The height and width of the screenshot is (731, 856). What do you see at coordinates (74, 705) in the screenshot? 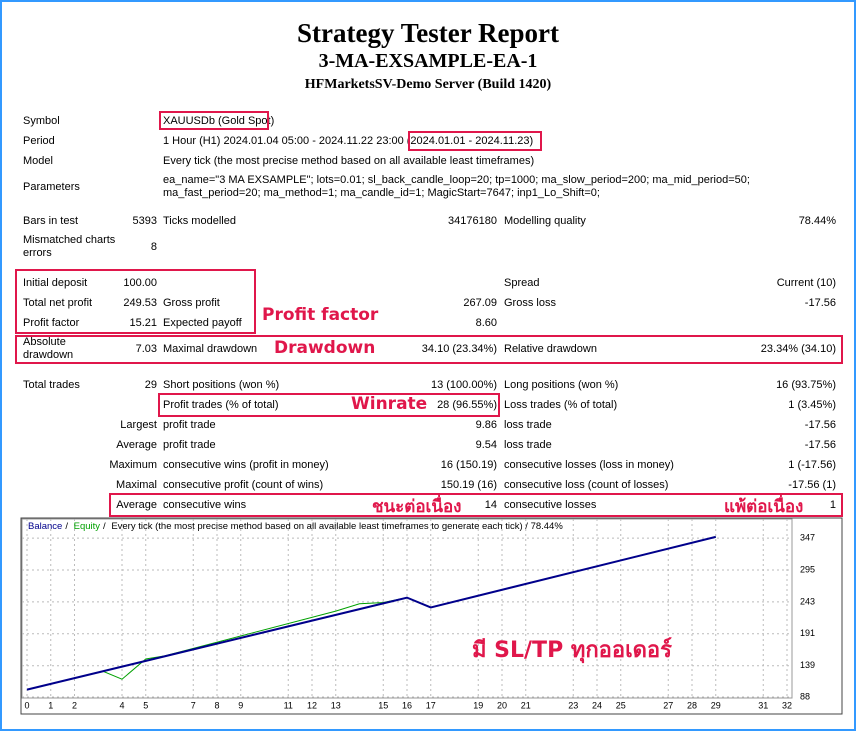
I see `x-tick-label: 2` at bounding box center [74, 705].